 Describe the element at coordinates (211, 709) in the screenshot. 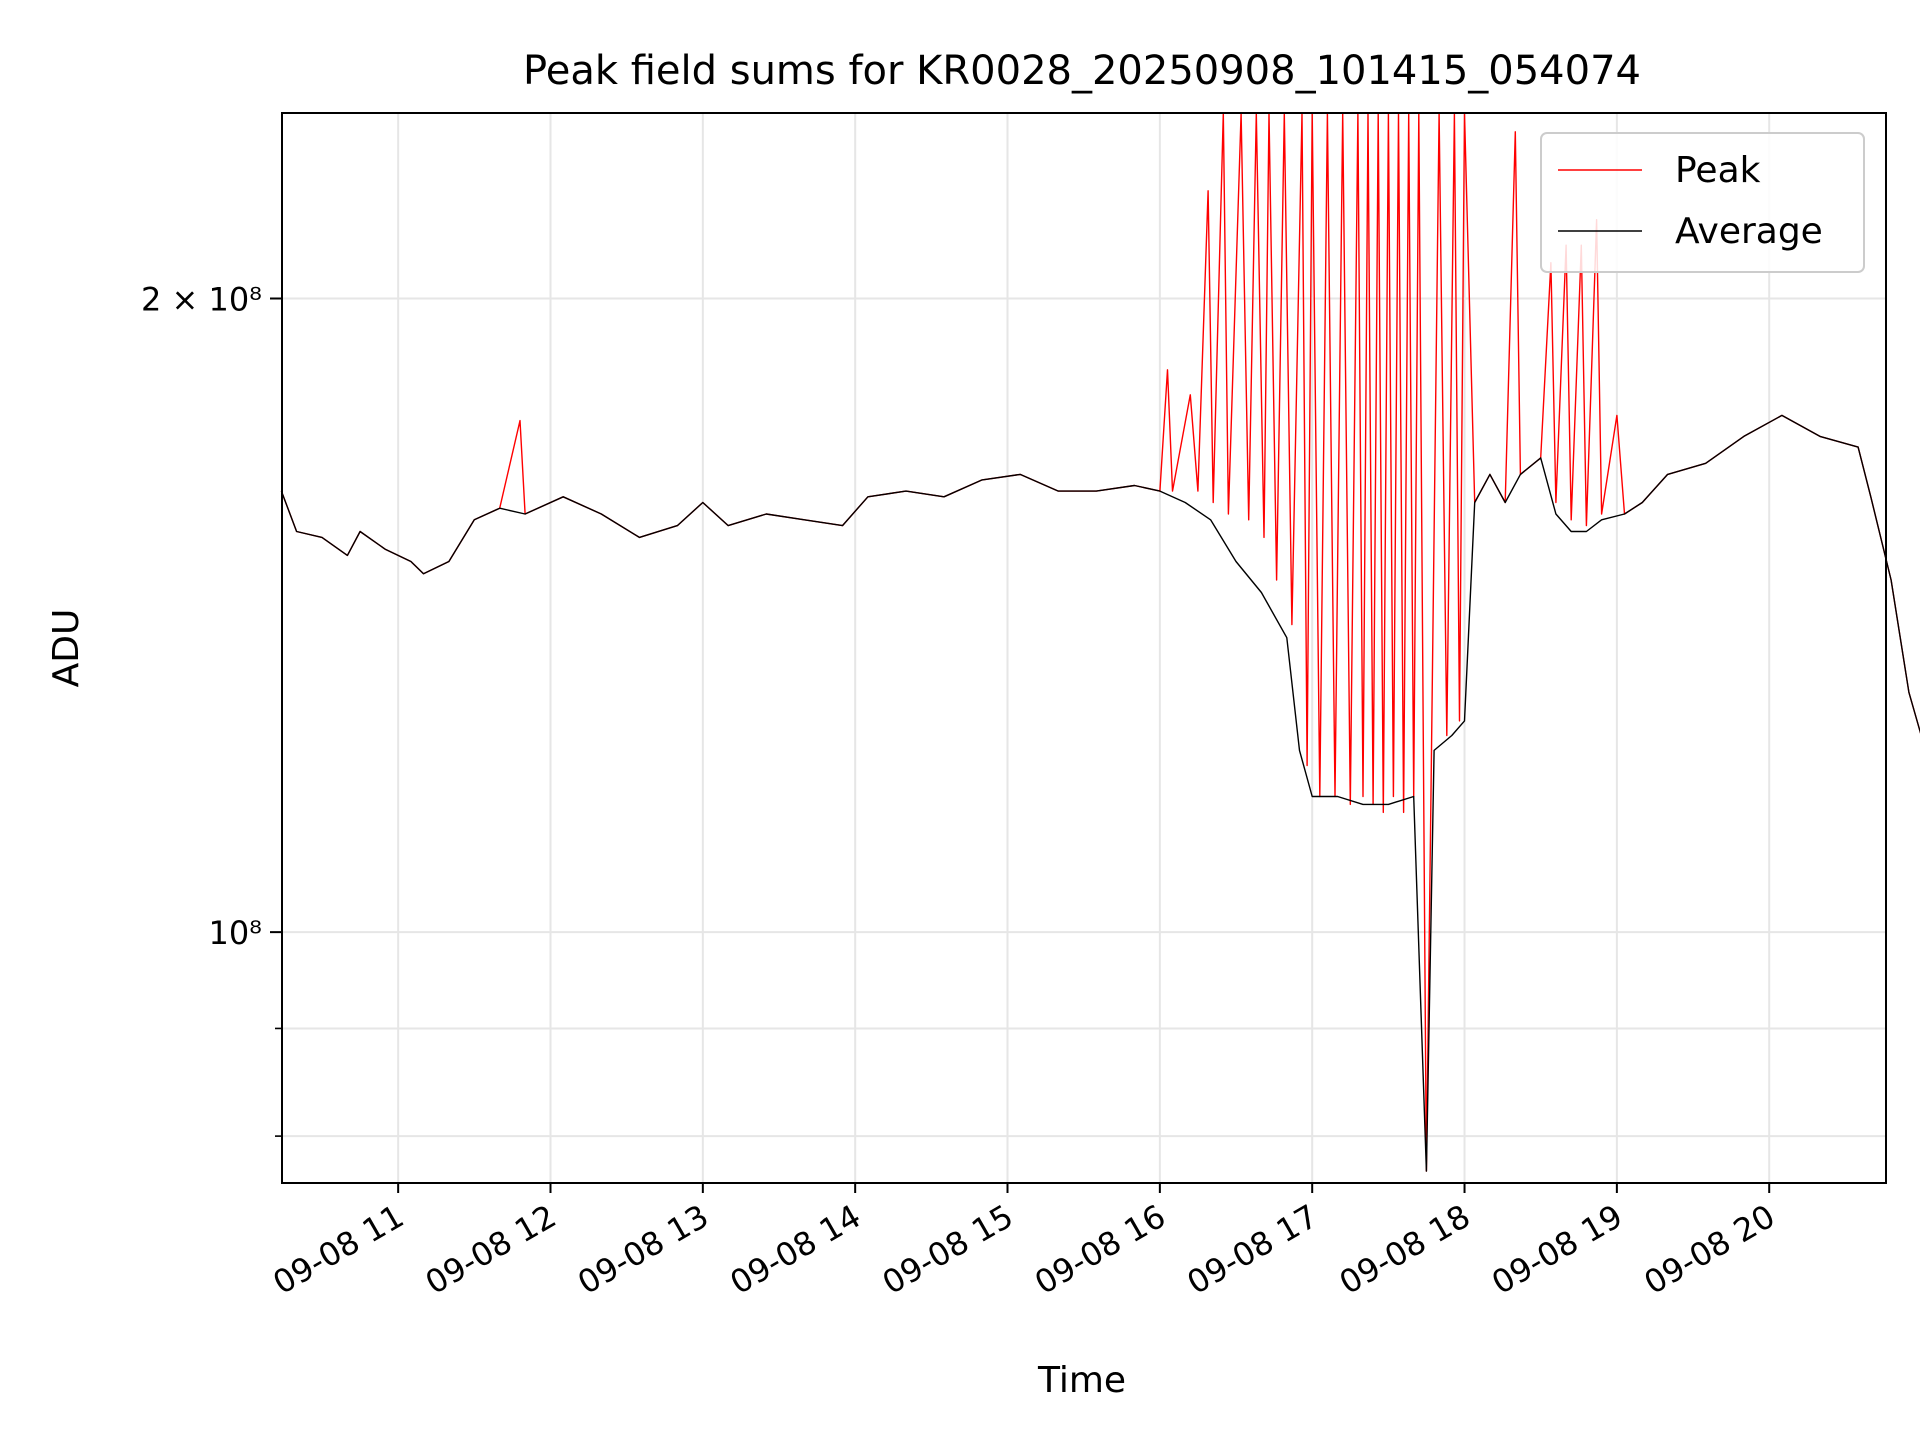

I see `y-axis: 2 × 10⁸ 10⁸` at that location.